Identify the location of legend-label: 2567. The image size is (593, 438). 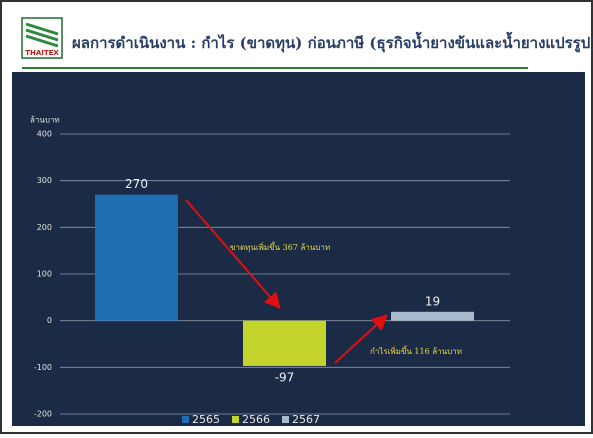
(306, 419).